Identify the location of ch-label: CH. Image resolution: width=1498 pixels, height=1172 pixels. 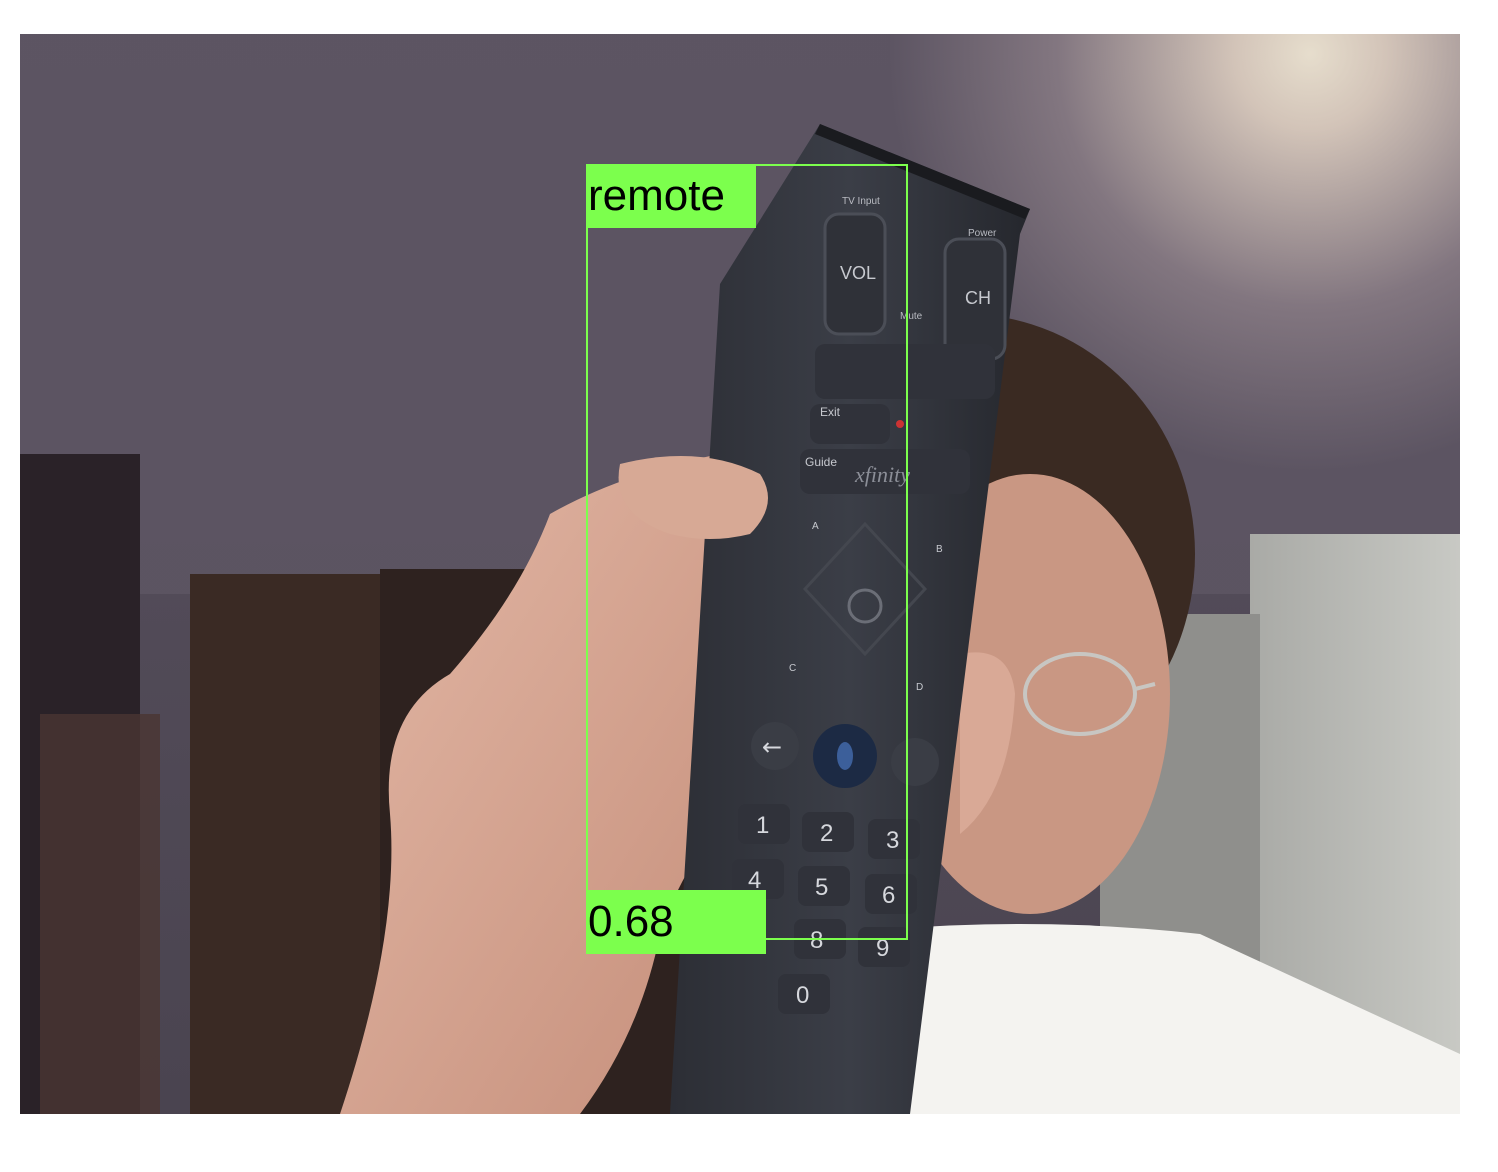
(978, 298).